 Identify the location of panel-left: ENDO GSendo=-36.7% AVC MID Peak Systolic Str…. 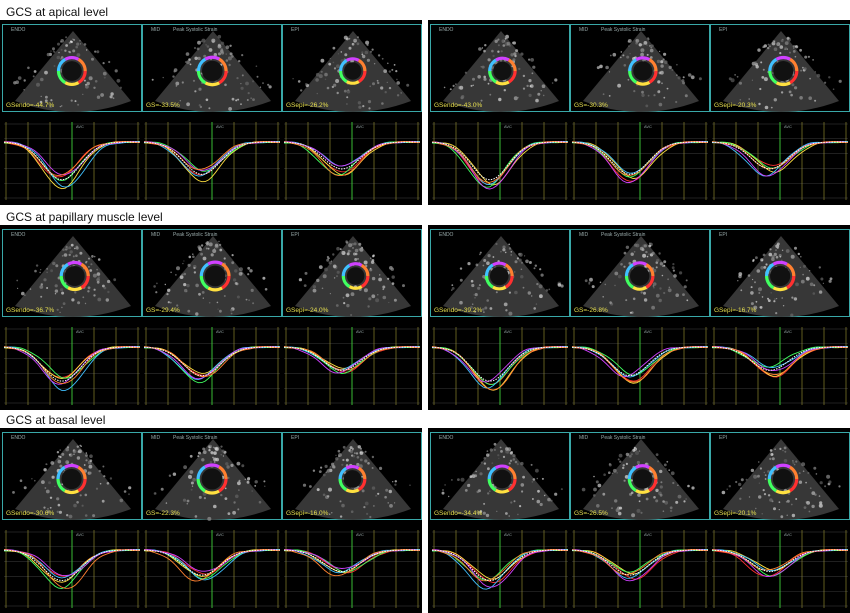
(211, 317).